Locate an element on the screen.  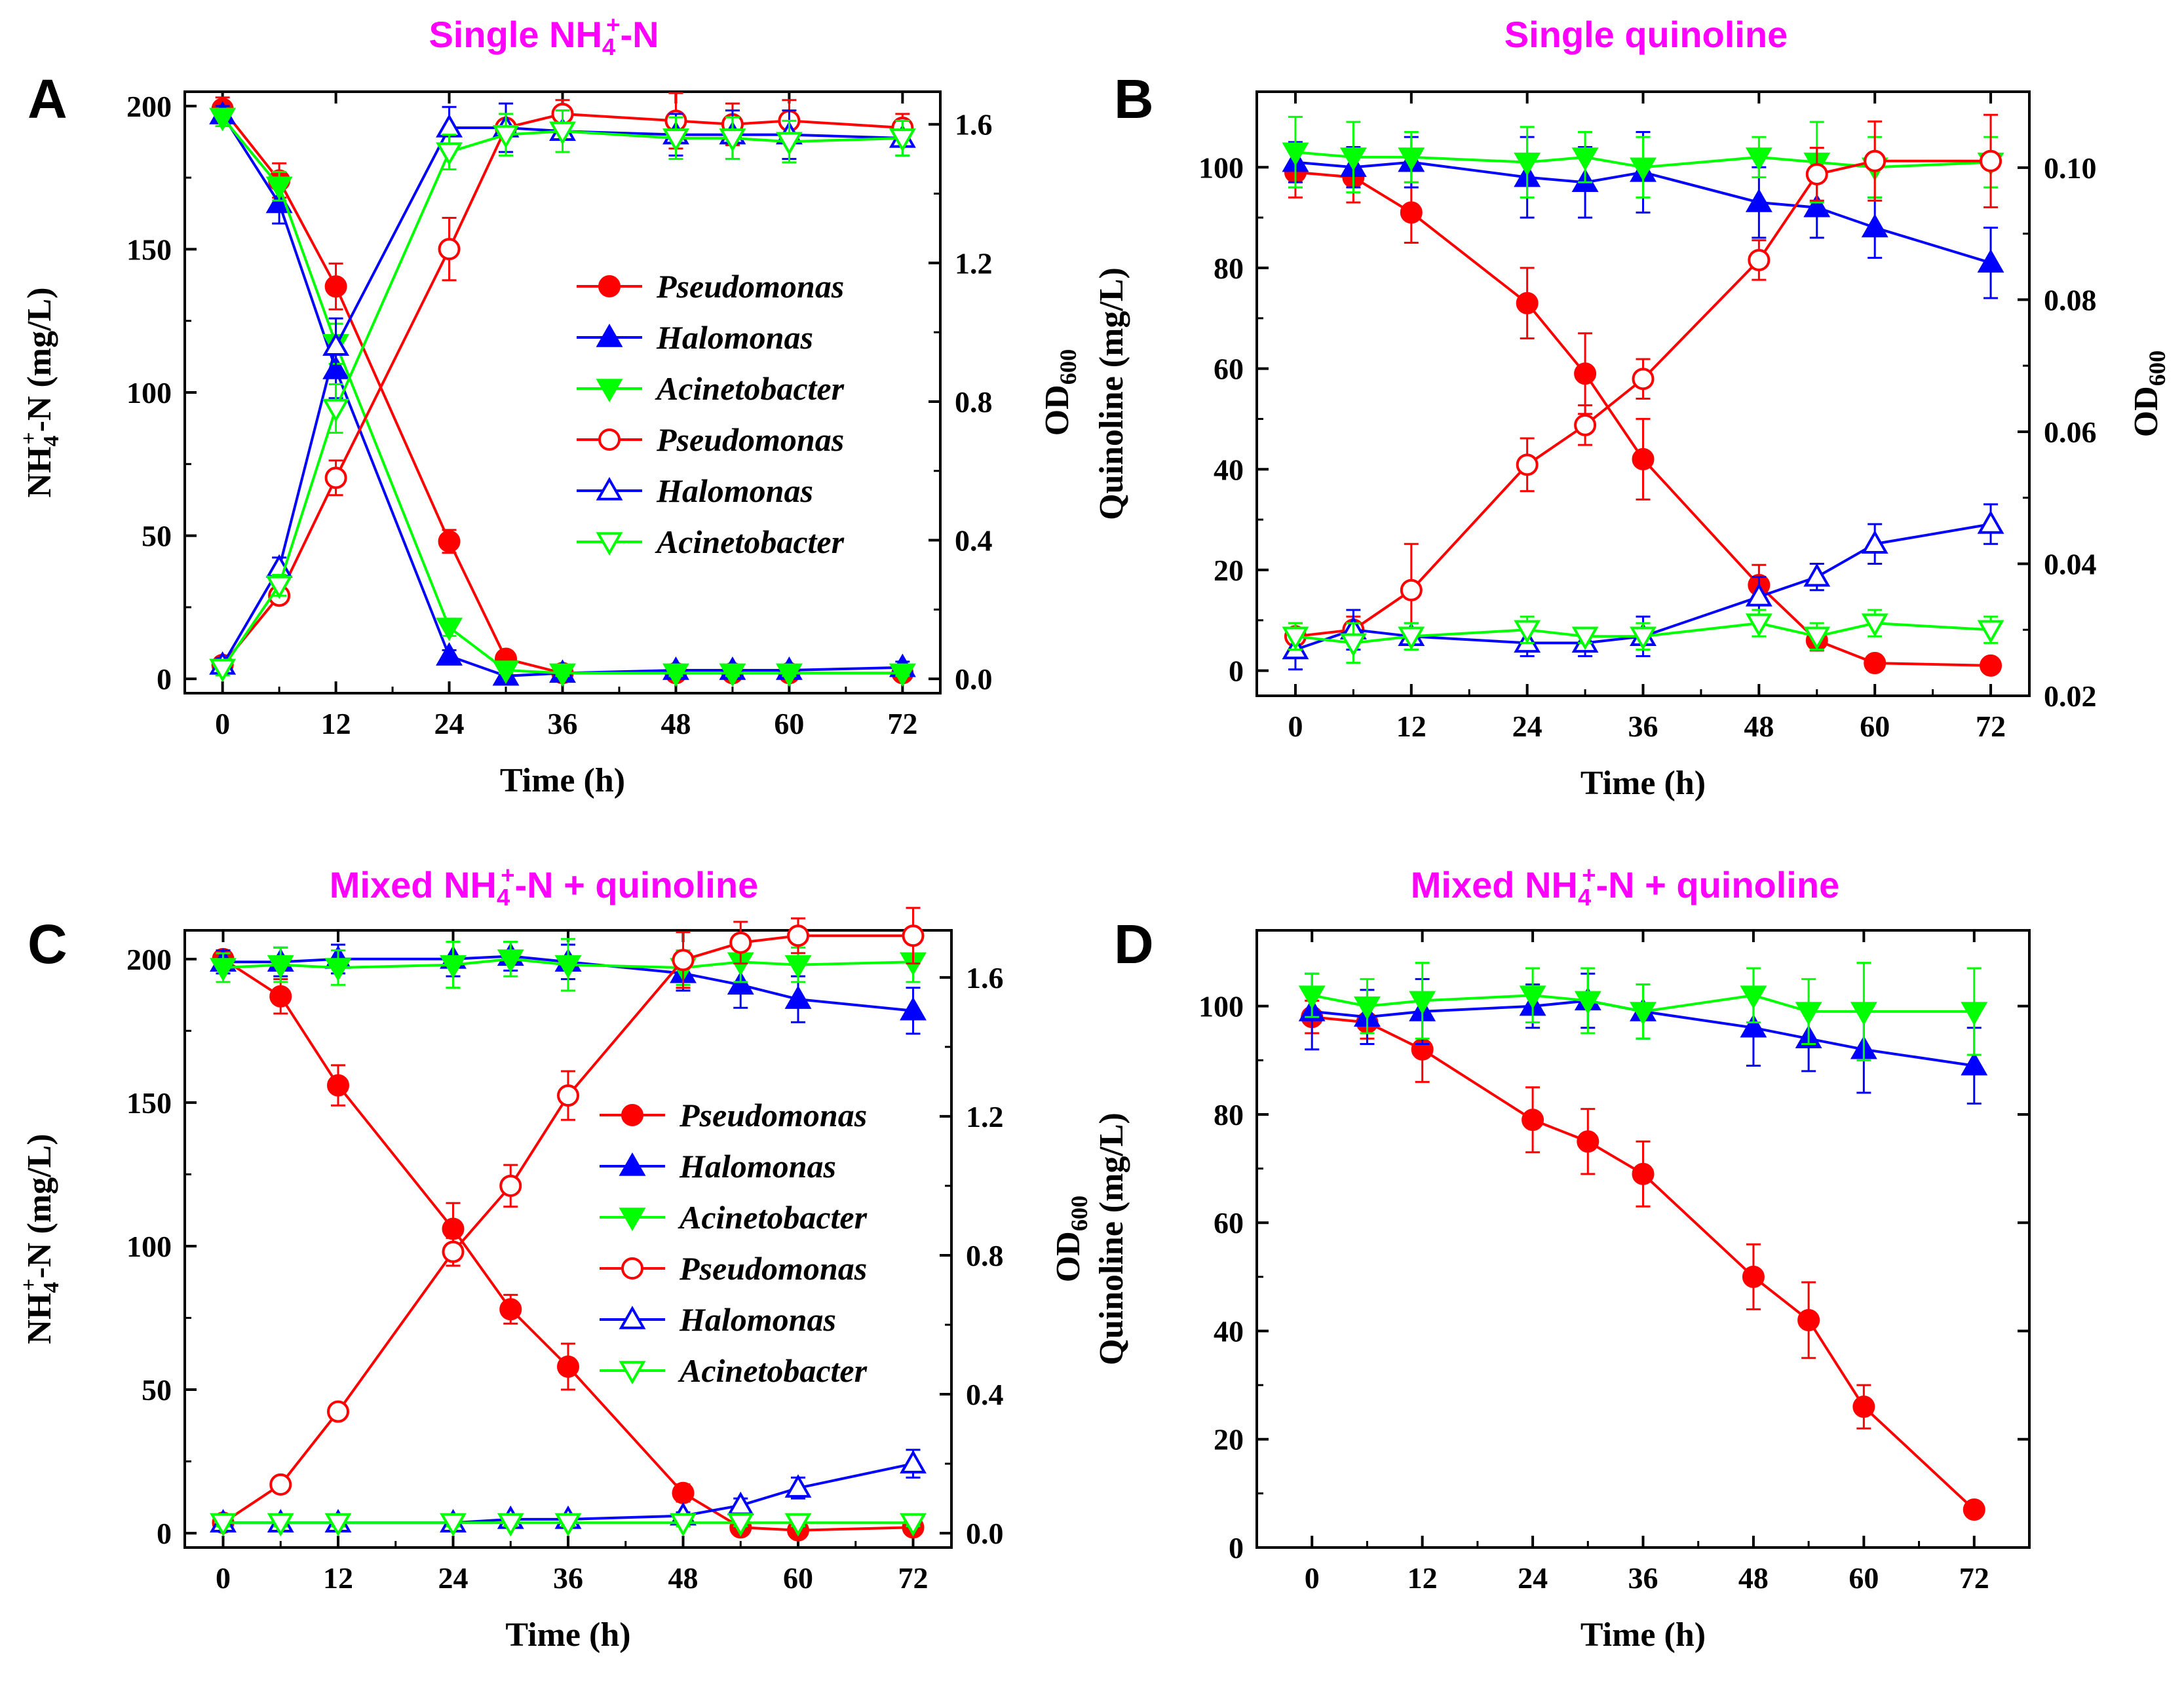
y-axis-label-rest: -N (mg/L) is located at coordinates (39, 1205).